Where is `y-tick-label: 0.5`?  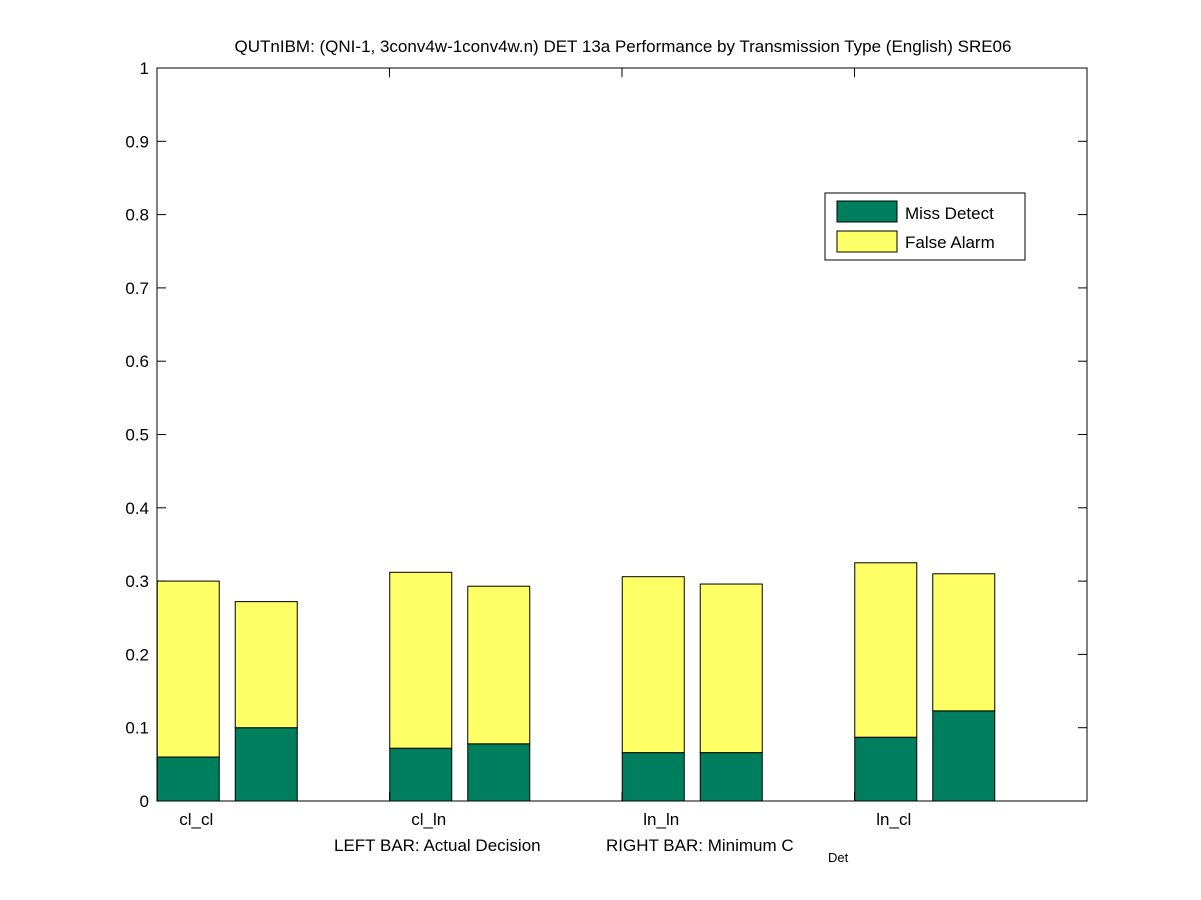 y-tick-label: 0.5 is located at coordinates (137, 435).